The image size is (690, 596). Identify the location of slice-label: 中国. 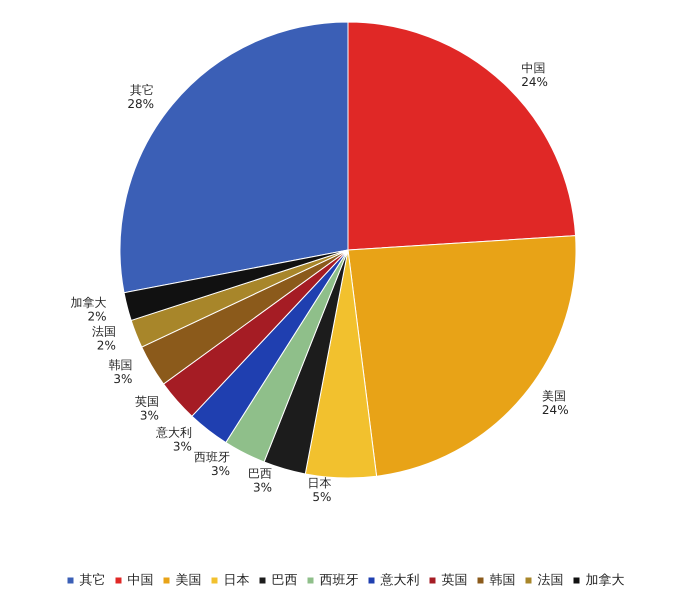
(533, 68).